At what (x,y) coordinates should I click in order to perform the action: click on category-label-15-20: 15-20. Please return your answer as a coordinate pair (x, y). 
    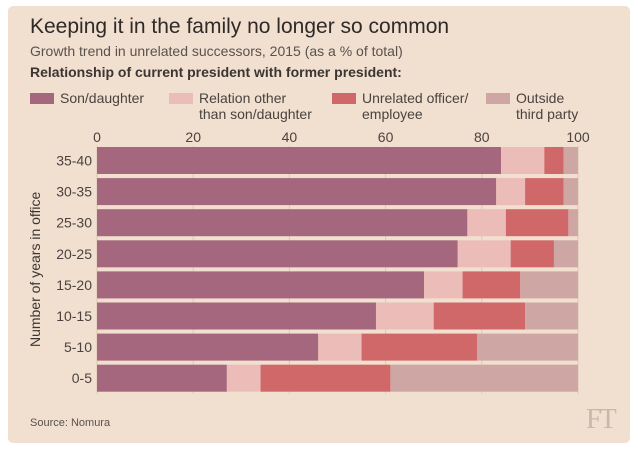
    Looking at the image, I should click on (74, 285).